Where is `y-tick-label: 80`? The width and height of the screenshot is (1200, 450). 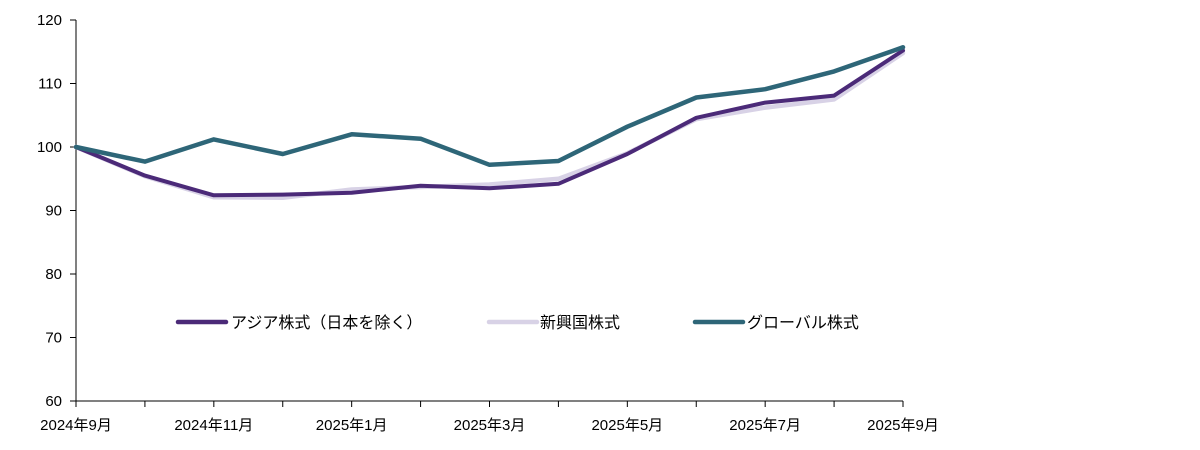 y-tick-label: 80 is located at coordinates (53, 274).